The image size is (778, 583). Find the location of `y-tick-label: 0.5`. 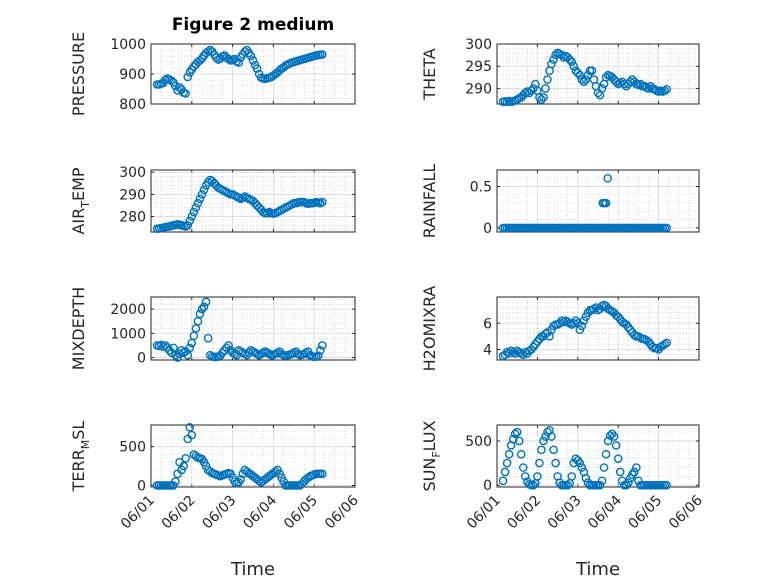

y-tick-label: 0.5 is located at coordinates (481, 188).